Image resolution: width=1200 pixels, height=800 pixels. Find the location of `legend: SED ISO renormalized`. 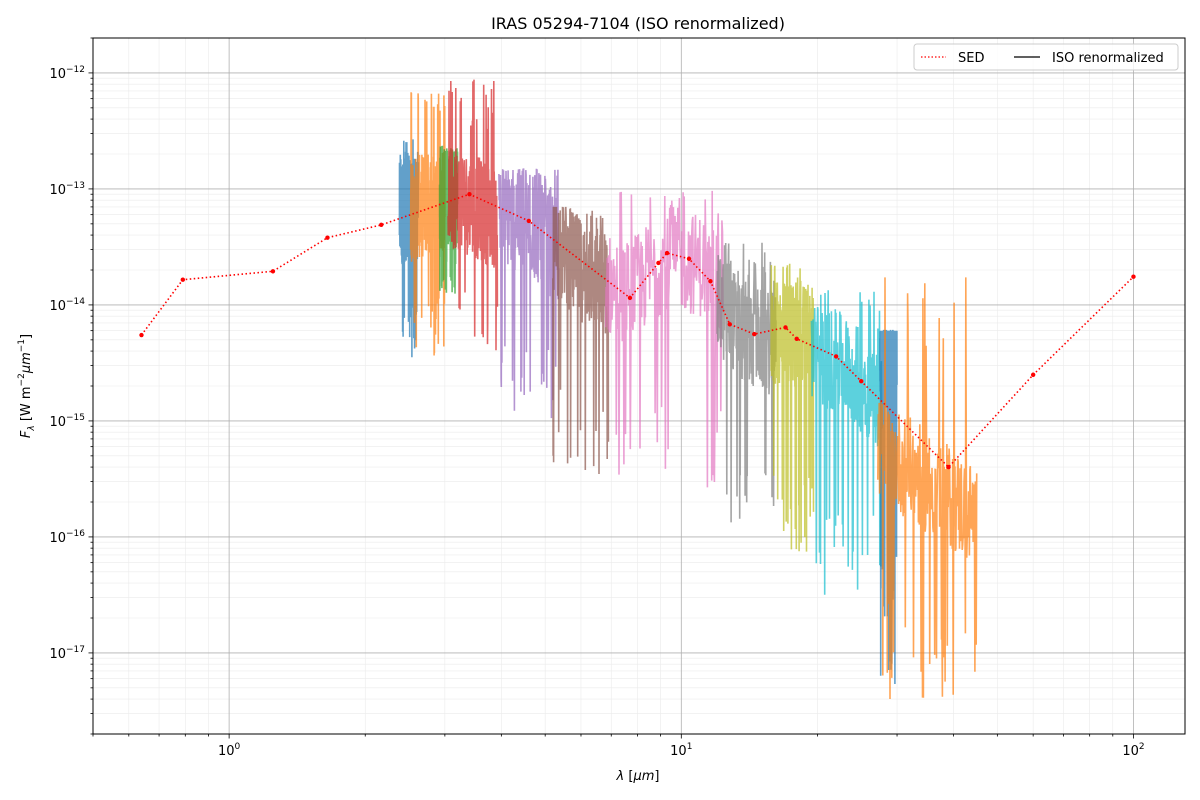

legend: SED ISO renormalized is located at coordinates (1046, 57).